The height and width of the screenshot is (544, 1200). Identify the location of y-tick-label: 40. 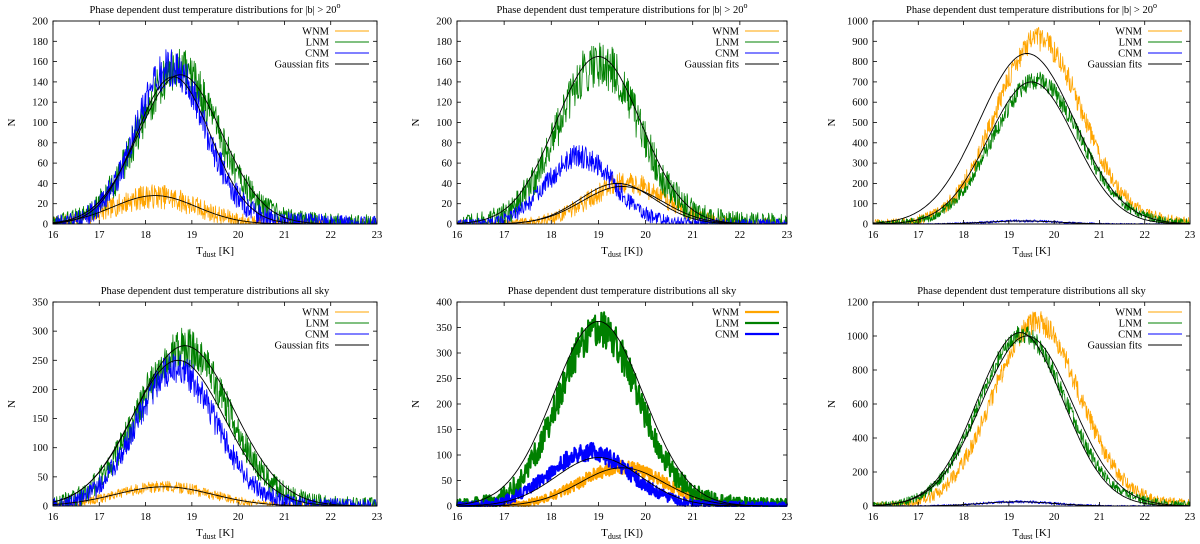
(43, 184).